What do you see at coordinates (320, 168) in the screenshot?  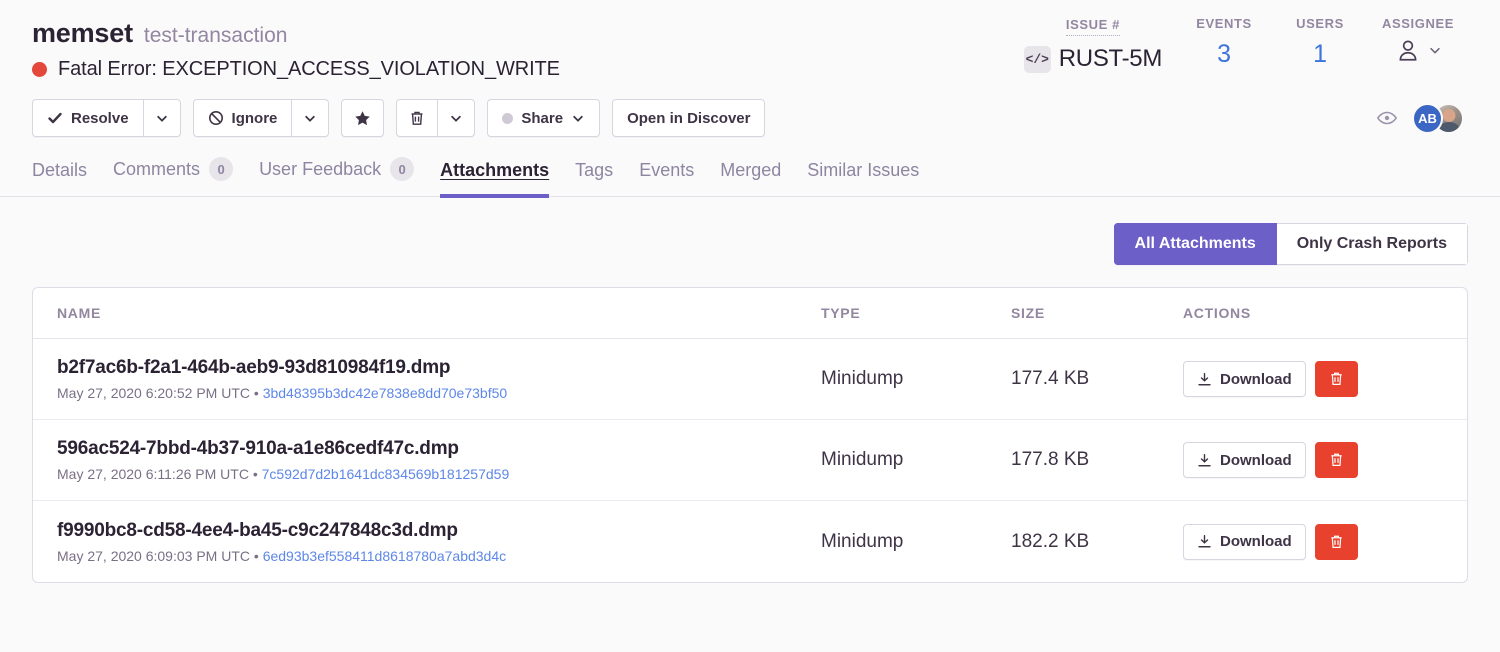 I see `tab-label: User Feedback` at bounding box center [320, 168].